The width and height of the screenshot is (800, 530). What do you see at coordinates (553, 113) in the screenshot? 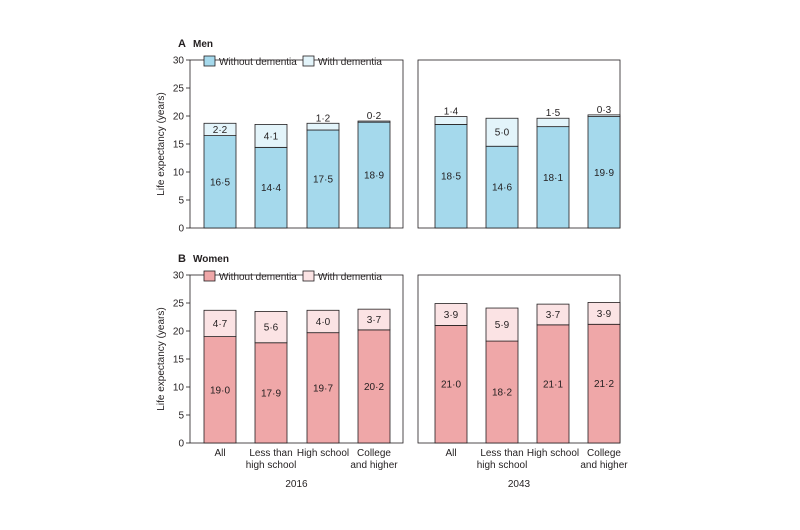
I see `data-label-with-dementia: 1·5` at bounding box center [553, 113].